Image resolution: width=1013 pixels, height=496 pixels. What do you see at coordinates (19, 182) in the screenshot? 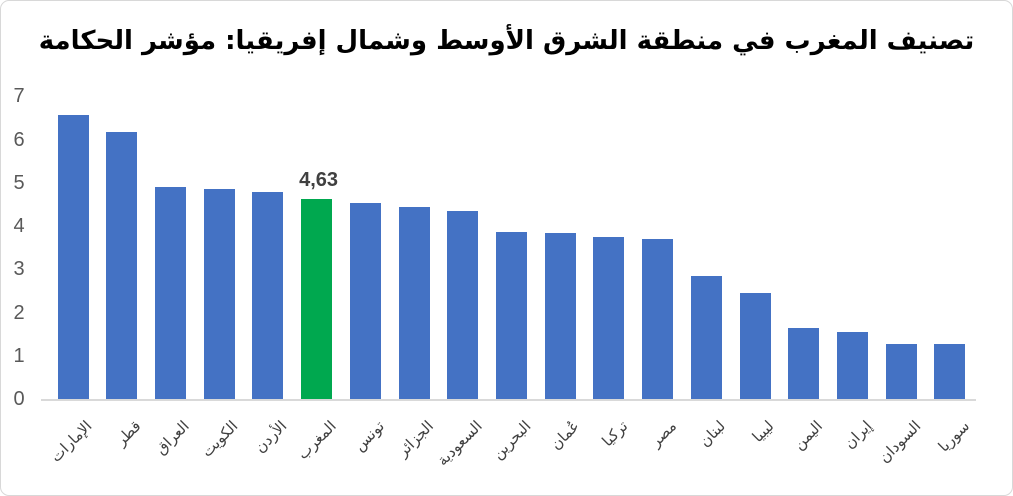
I see `y-tick-label: 5` at bounding box center [19, 182].